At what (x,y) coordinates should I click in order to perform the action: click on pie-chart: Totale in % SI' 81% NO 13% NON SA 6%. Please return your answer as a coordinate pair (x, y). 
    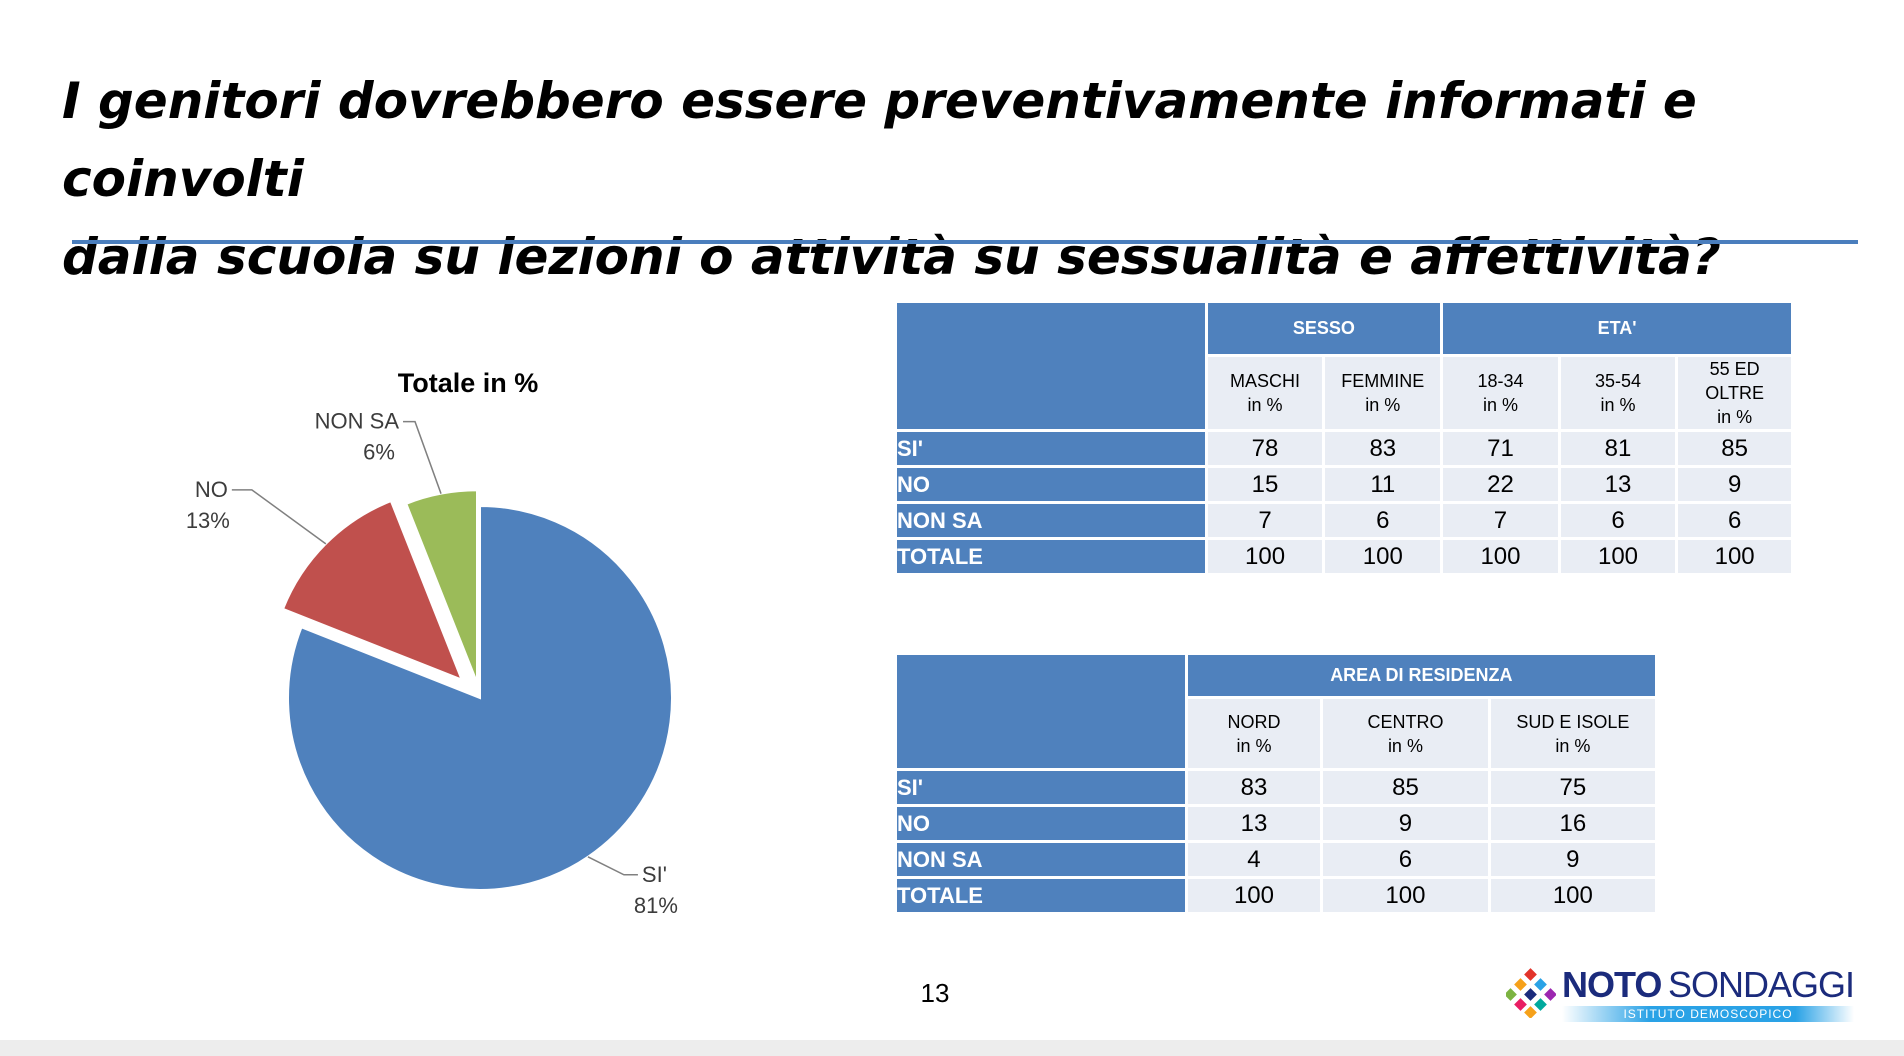
    Looking at the image, I should click on (432, 643).